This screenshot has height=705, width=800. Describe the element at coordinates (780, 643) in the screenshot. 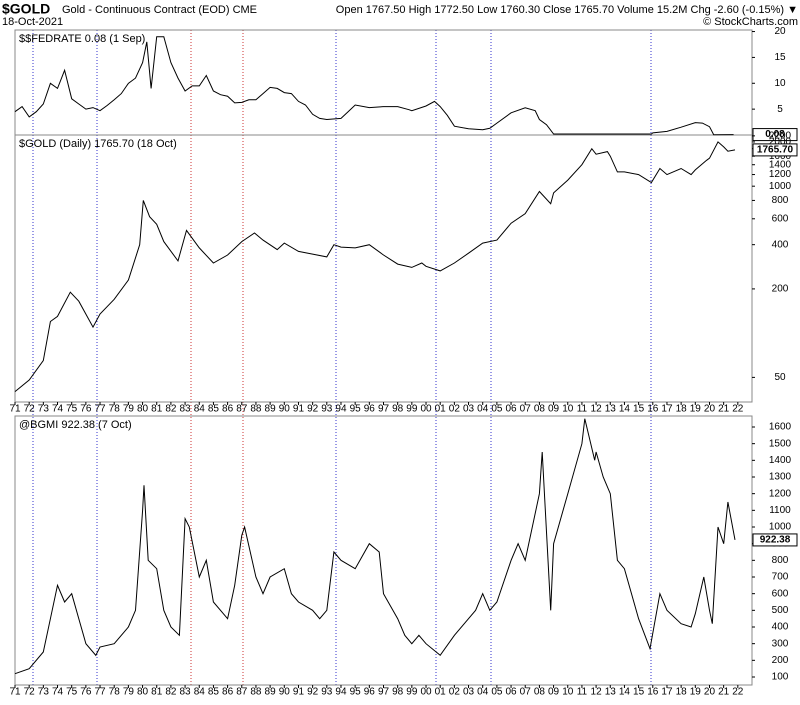

I see `y-tick-label: 300` at that location.